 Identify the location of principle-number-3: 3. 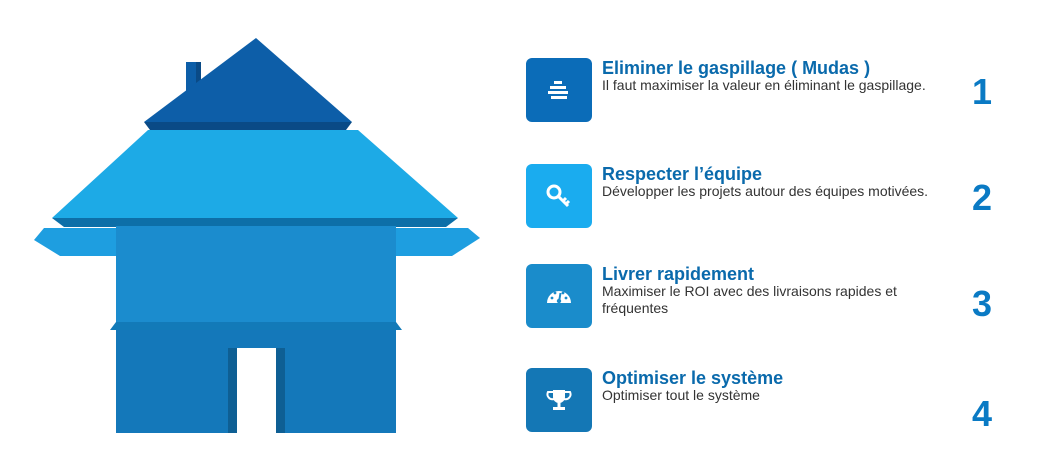
(982, 303).